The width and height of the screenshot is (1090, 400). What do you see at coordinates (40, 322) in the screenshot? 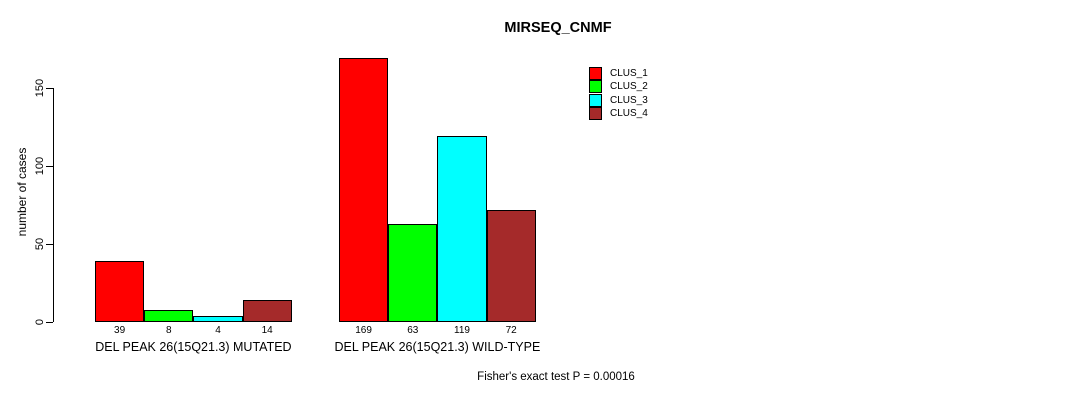
I see `y-tick-label: 0` at bounding box center [40, 322].